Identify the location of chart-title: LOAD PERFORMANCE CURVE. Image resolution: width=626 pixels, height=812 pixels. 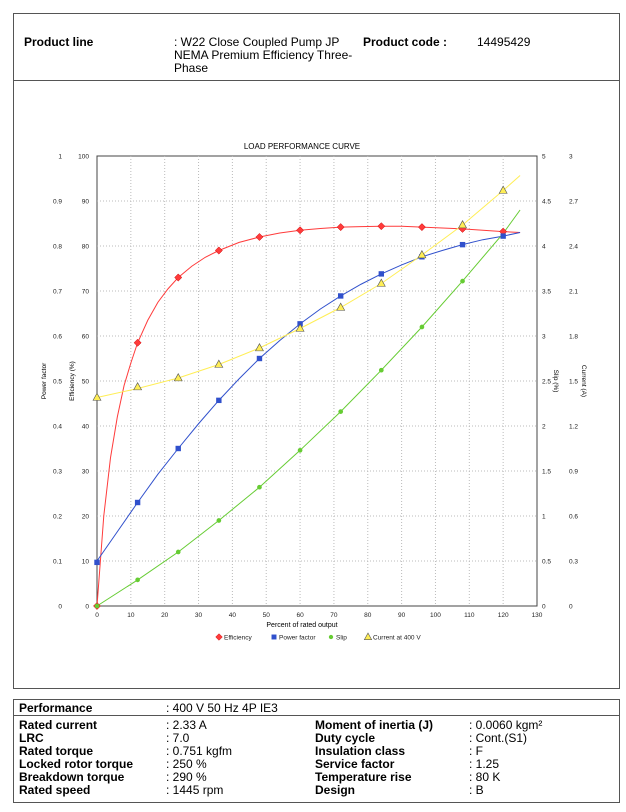
(302, 146).